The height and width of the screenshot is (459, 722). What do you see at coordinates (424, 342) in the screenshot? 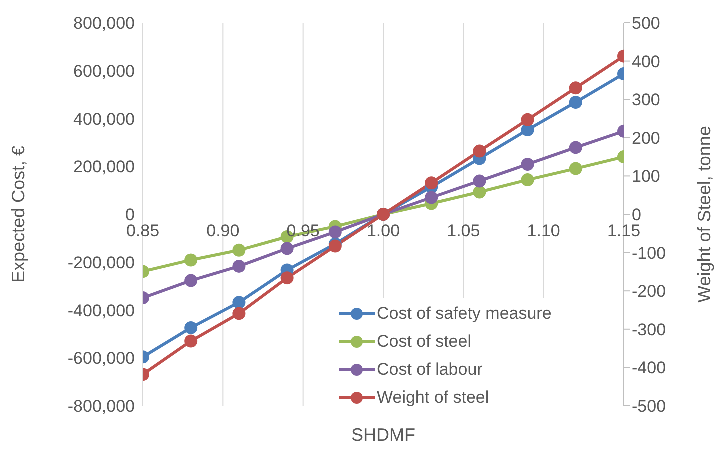
I see `legend-label: Cost of steel` at bounding box center [424, 342].